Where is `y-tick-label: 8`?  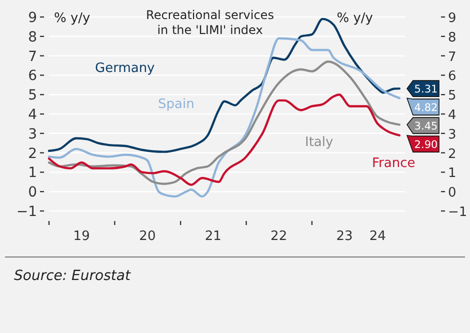 y-tick-label: 8 is located at coordinates (32, 37).